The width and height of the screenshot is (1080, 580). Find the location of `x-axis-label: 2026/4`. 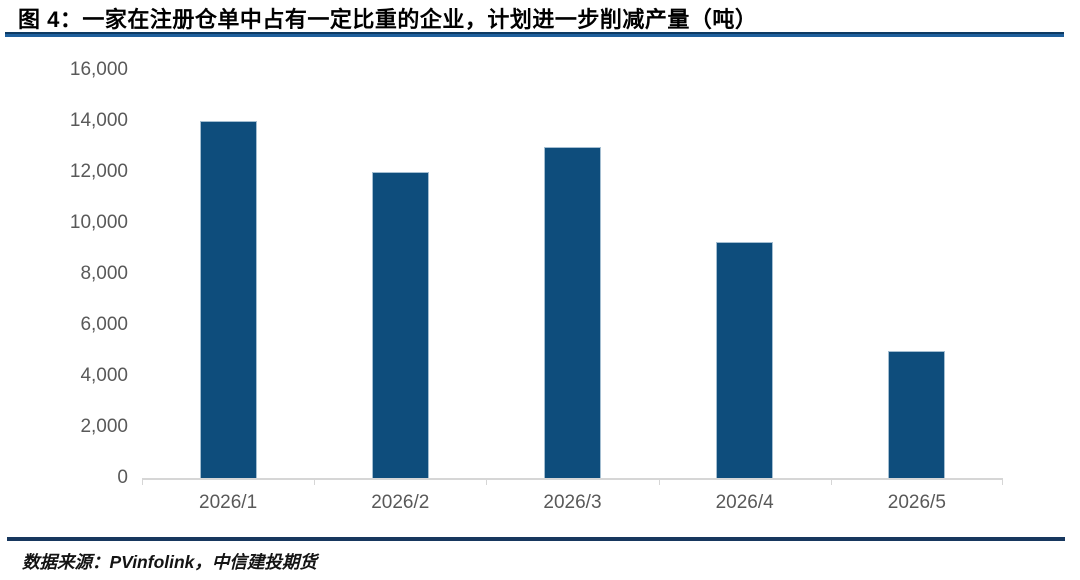

x-axis-label: 2026/4 is located at coordinates (744, 502).